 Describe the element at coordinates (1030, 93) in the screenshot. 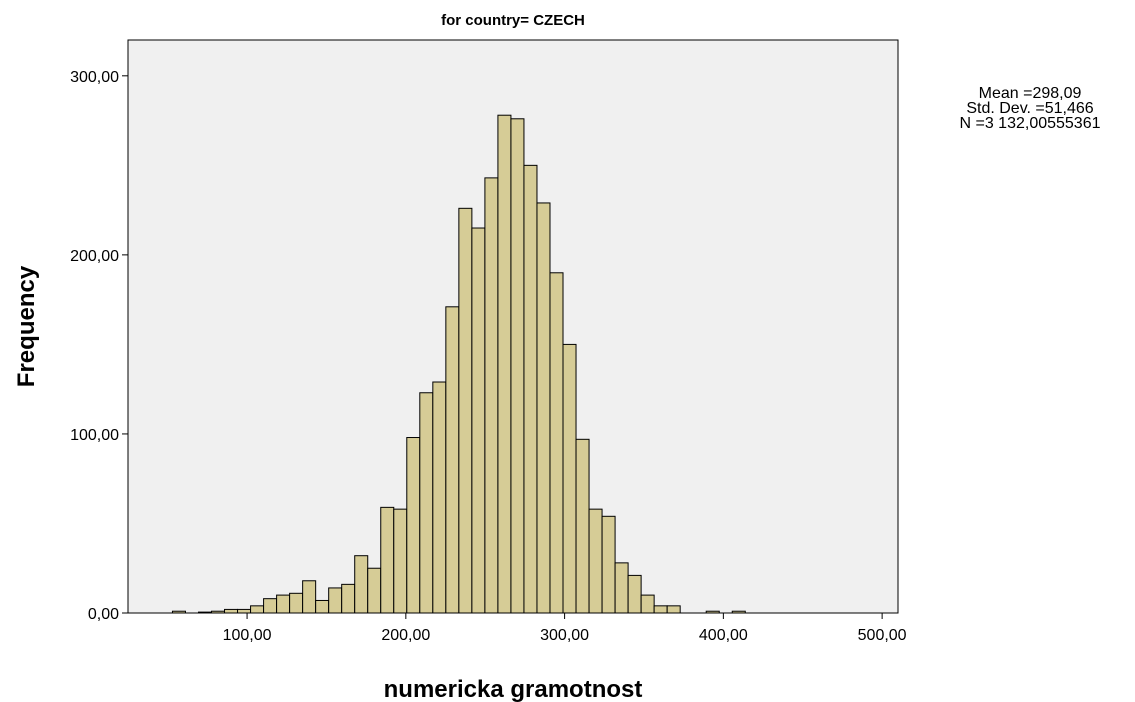

I see `mean-stat: Mean =298,09` at that location.